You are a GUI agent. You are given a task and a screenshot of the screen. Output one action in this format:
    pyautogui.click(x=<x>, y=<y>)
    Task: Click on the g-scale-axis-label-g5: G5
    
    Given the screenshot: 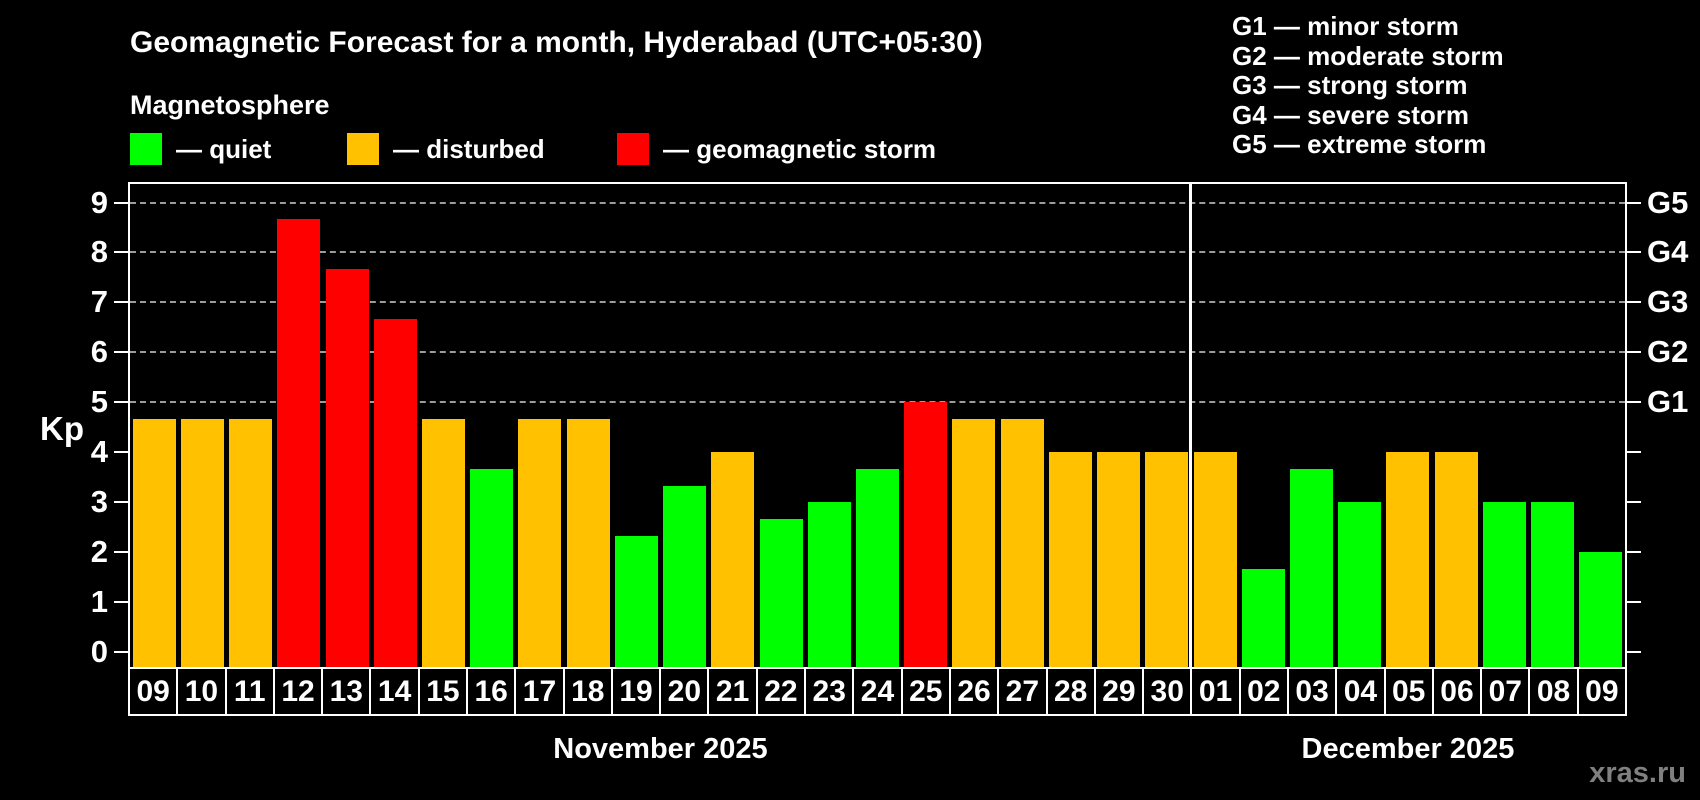 What is the action you would take?
    pyautogui.click(x=1668, y=202)
    